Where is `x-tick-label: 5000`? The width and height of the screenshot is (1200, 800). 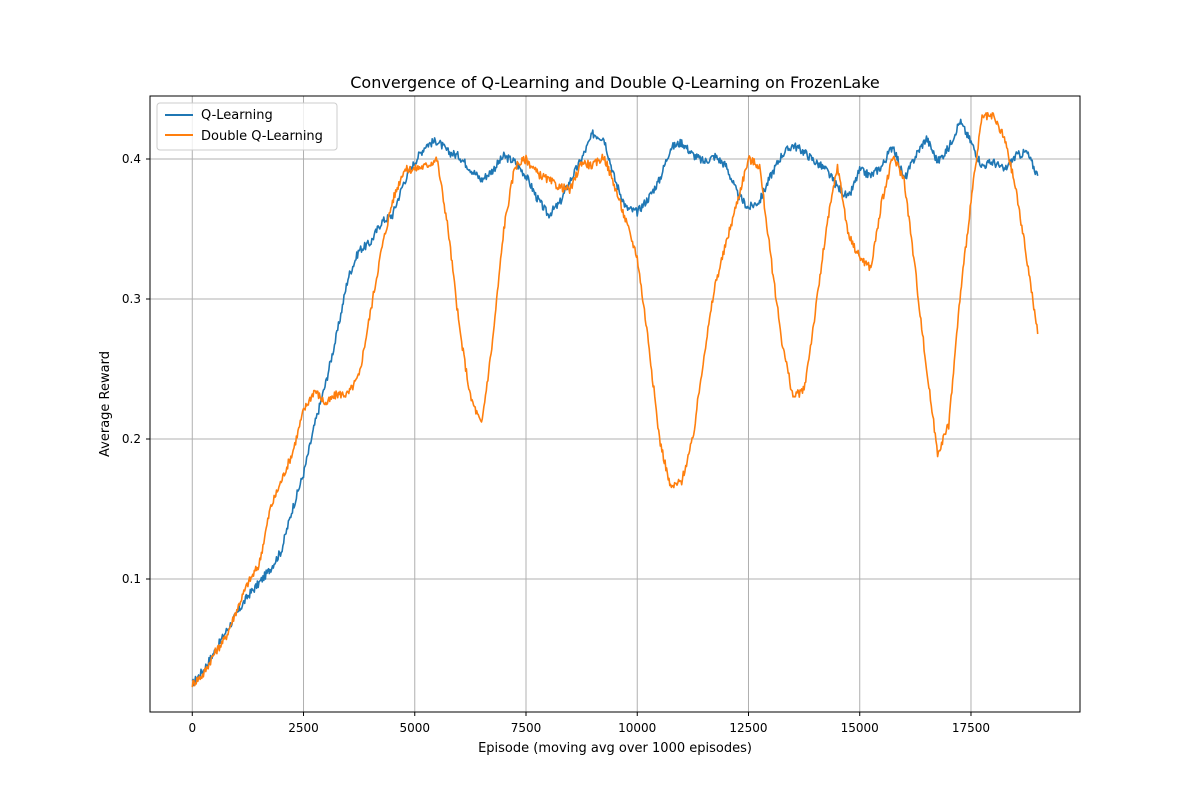 x-tick-label: 5000 is located at coordinates (414, 728).